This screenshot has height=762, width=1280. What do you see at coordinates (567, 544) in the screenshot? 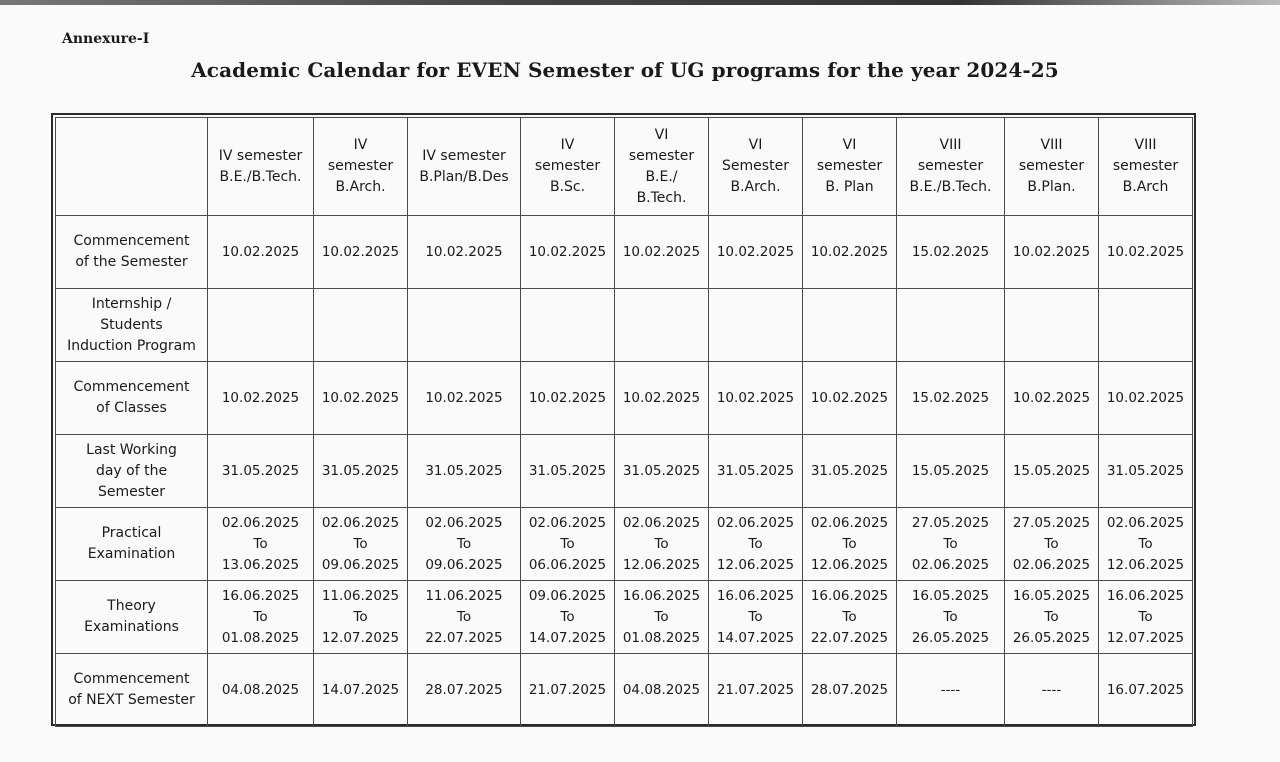
I see `table-cell: 02.06.2025 To 06.06.2025` at bounding box center [567, 544].